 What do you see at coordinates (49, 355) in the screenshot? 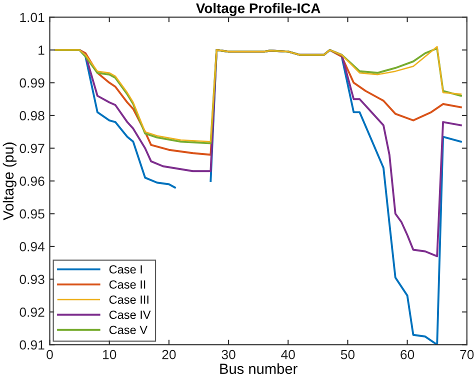
I see `x-tick-label: 0` at bounding box center [49, 355].